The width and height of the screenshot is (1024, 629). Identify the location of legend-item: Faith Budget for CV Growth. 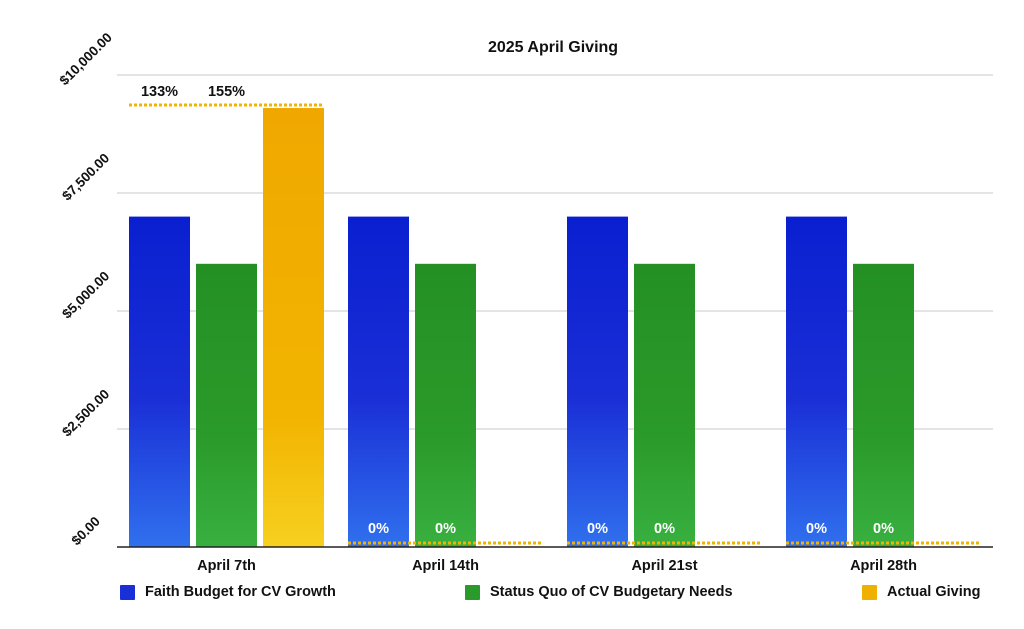
(228, 592).